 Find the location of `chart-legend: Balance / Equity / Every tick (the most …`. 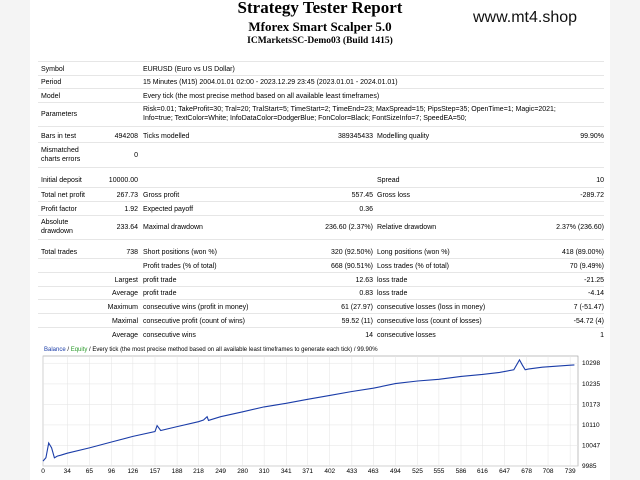

chart-legend: Balance / Equity / Every tick (the most … is located at coordinates (211, 350).